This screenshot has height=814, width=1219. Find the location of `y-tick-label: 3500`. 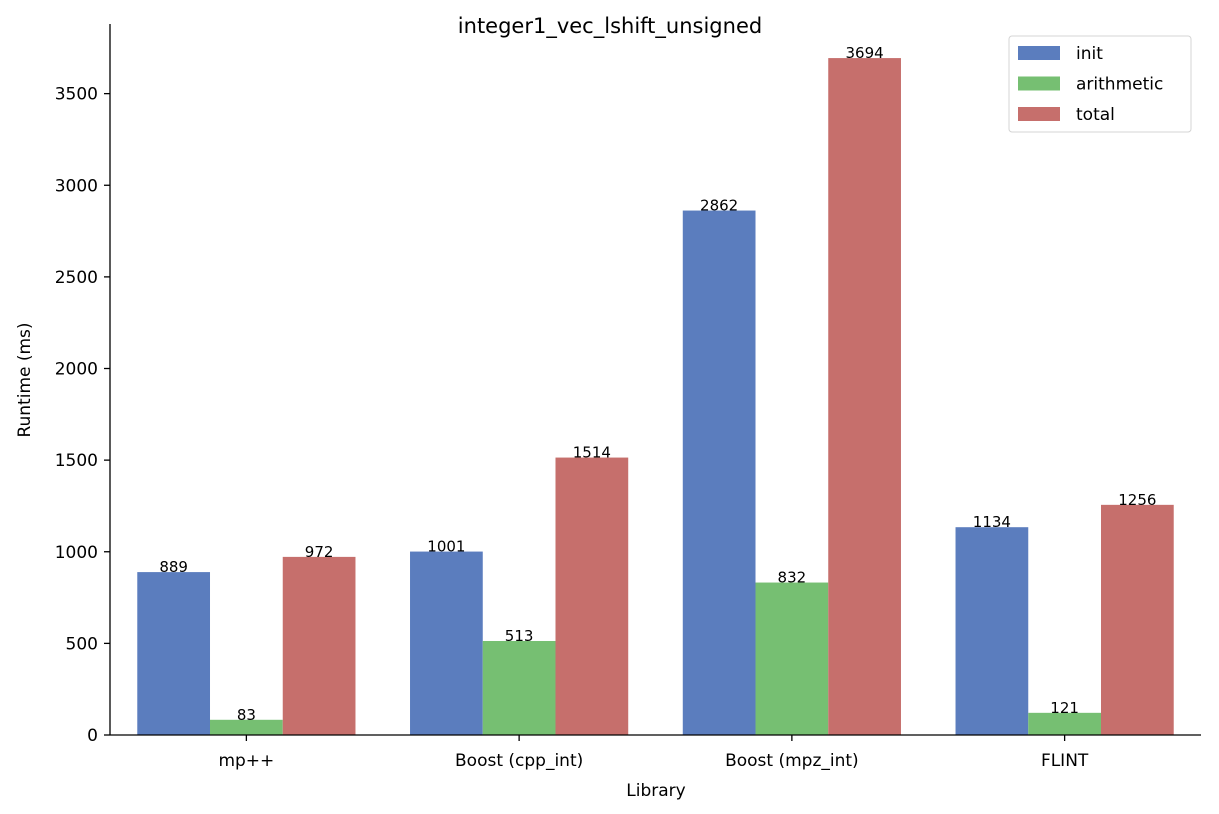

y-tick-label: 3500 is located at coordinates (76, 95).